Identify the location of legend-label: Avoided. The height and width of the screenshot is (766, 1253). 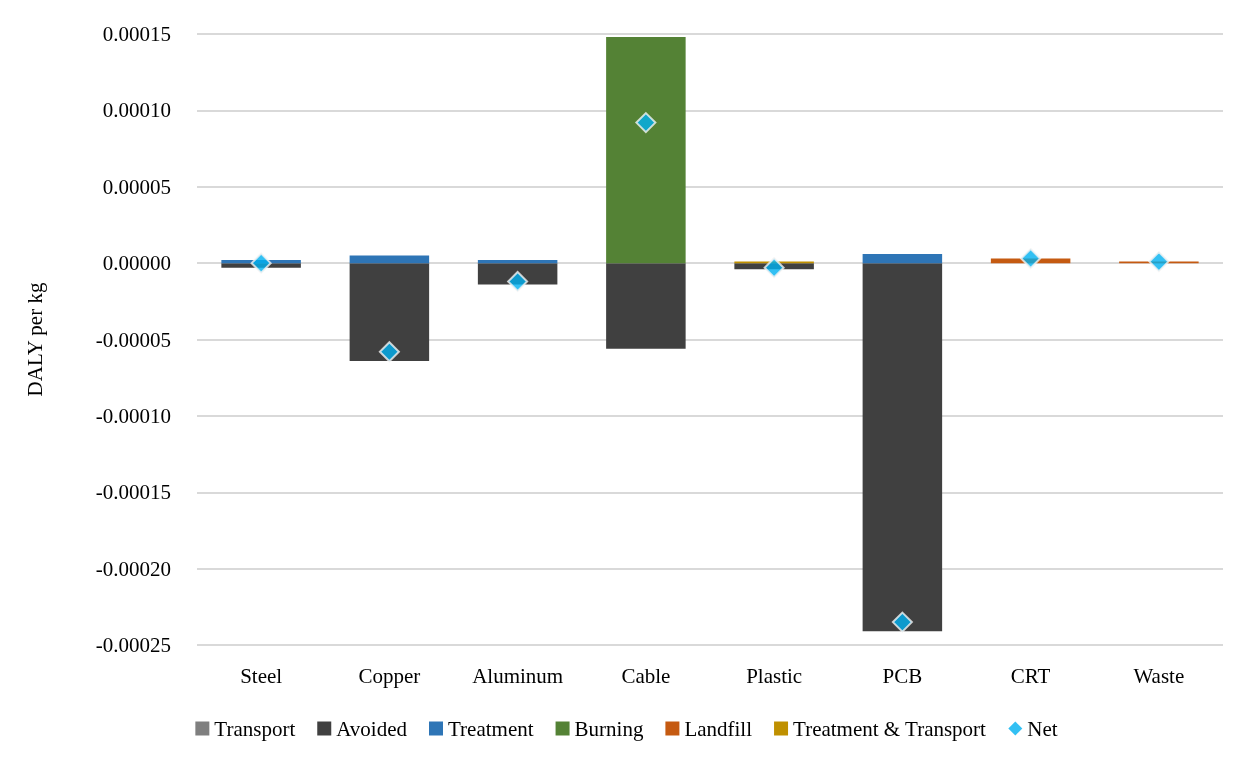
(372, 728).